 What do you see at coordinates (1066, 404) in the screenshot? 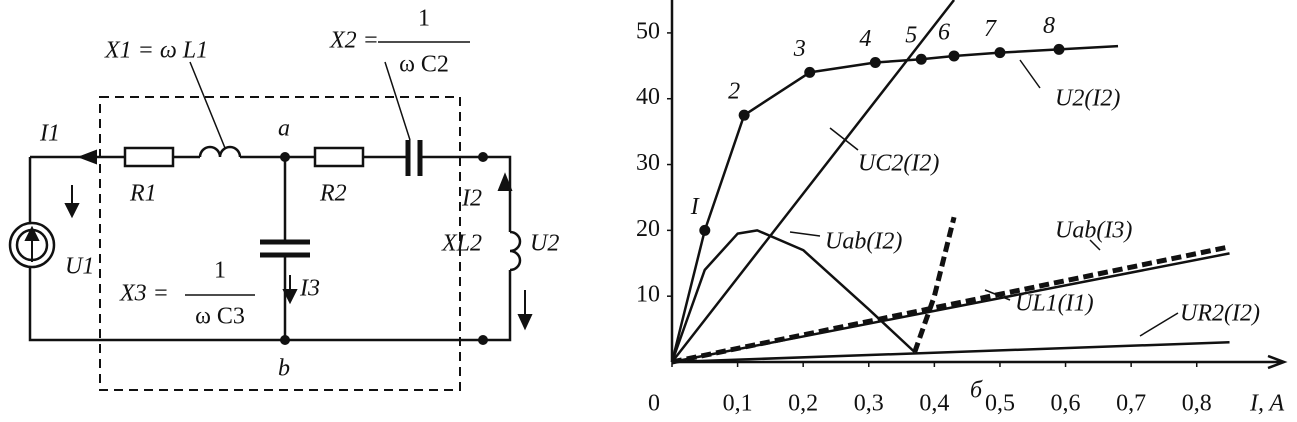
I see `x-tick-label: 0,6` at bounding box center [1066, 404].